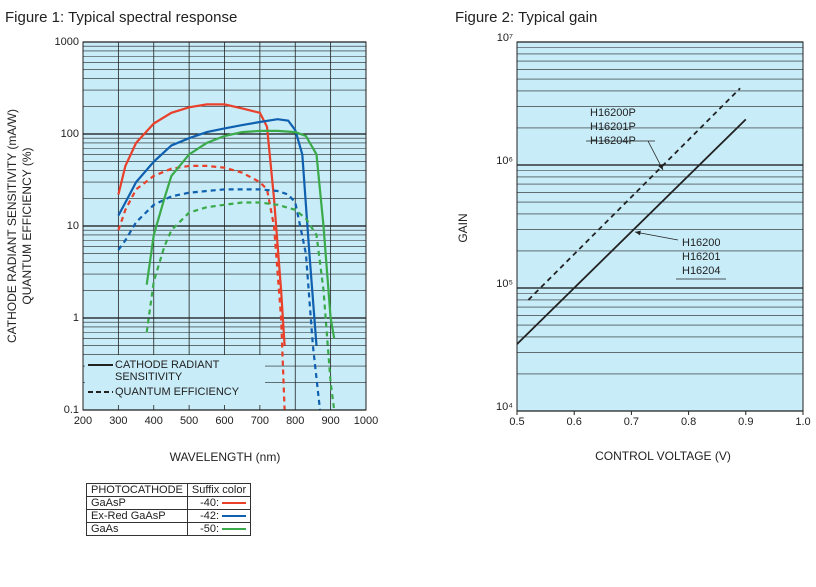 Image resolution: width=816 pixels, height=587 pixels. I want to click on table-row: Ex-Red GaAsP -42:, so click(169, 516).